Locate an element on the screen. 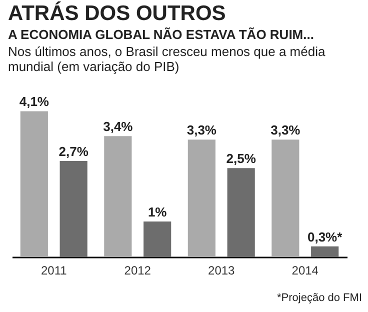  data-label: 2,5% is located at coordinates (241, 158).